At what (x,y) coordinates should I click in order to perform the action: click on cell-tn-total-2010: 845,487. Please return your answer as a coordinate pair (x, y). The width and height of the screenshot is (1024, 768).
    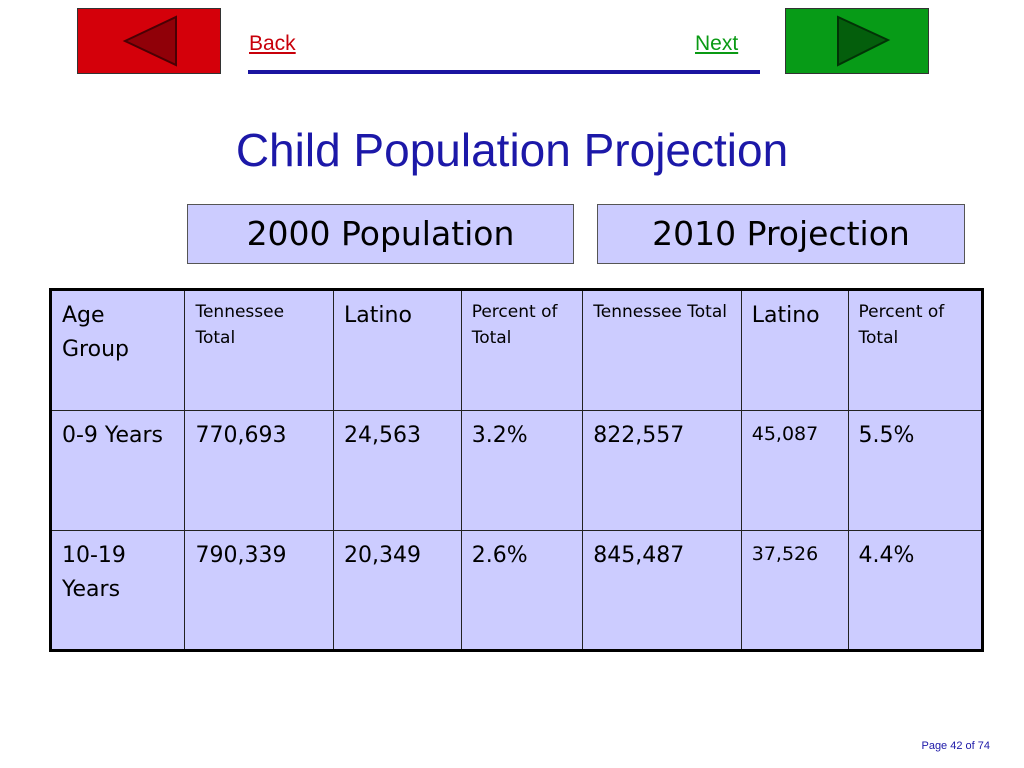
    Looking at the image, I should click on (662, 590).